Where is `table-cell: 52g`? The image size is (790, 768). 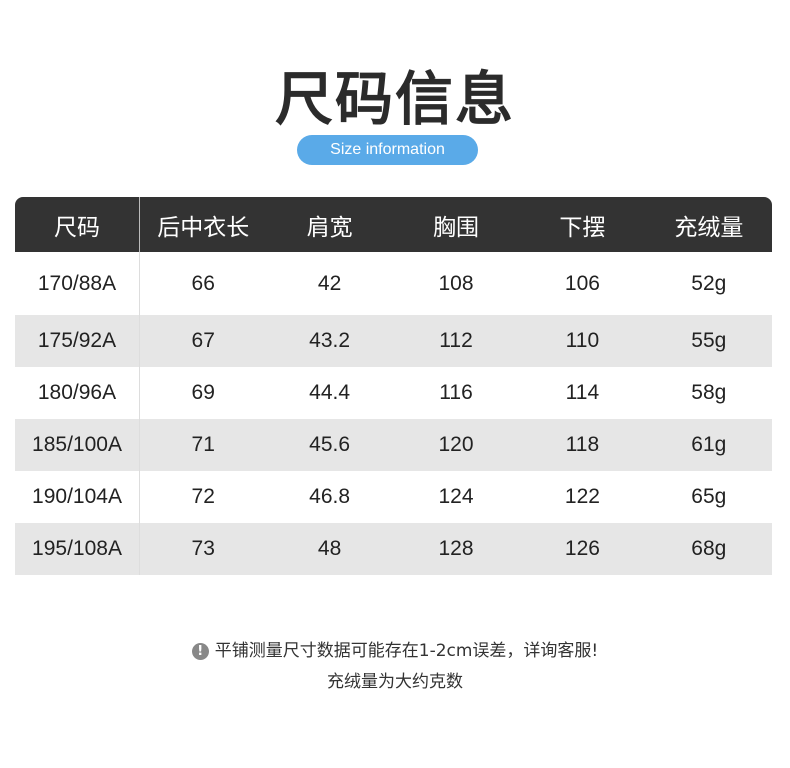
table-cell: 52g is located at coordinates (709, 283).